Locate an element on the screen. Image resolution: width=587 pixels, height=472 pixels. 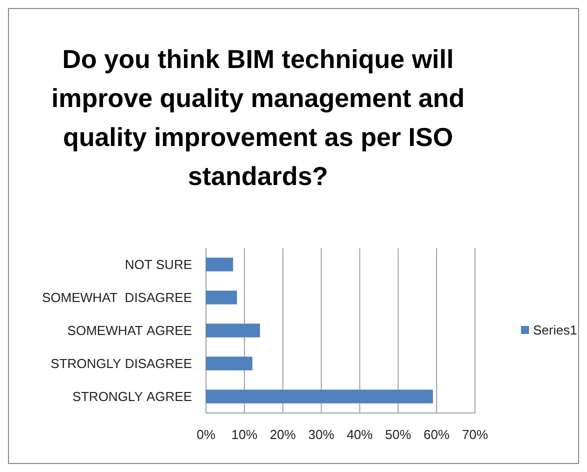
y-tick-label: STRONGLY AGREE is located at coordinates (132, 396).